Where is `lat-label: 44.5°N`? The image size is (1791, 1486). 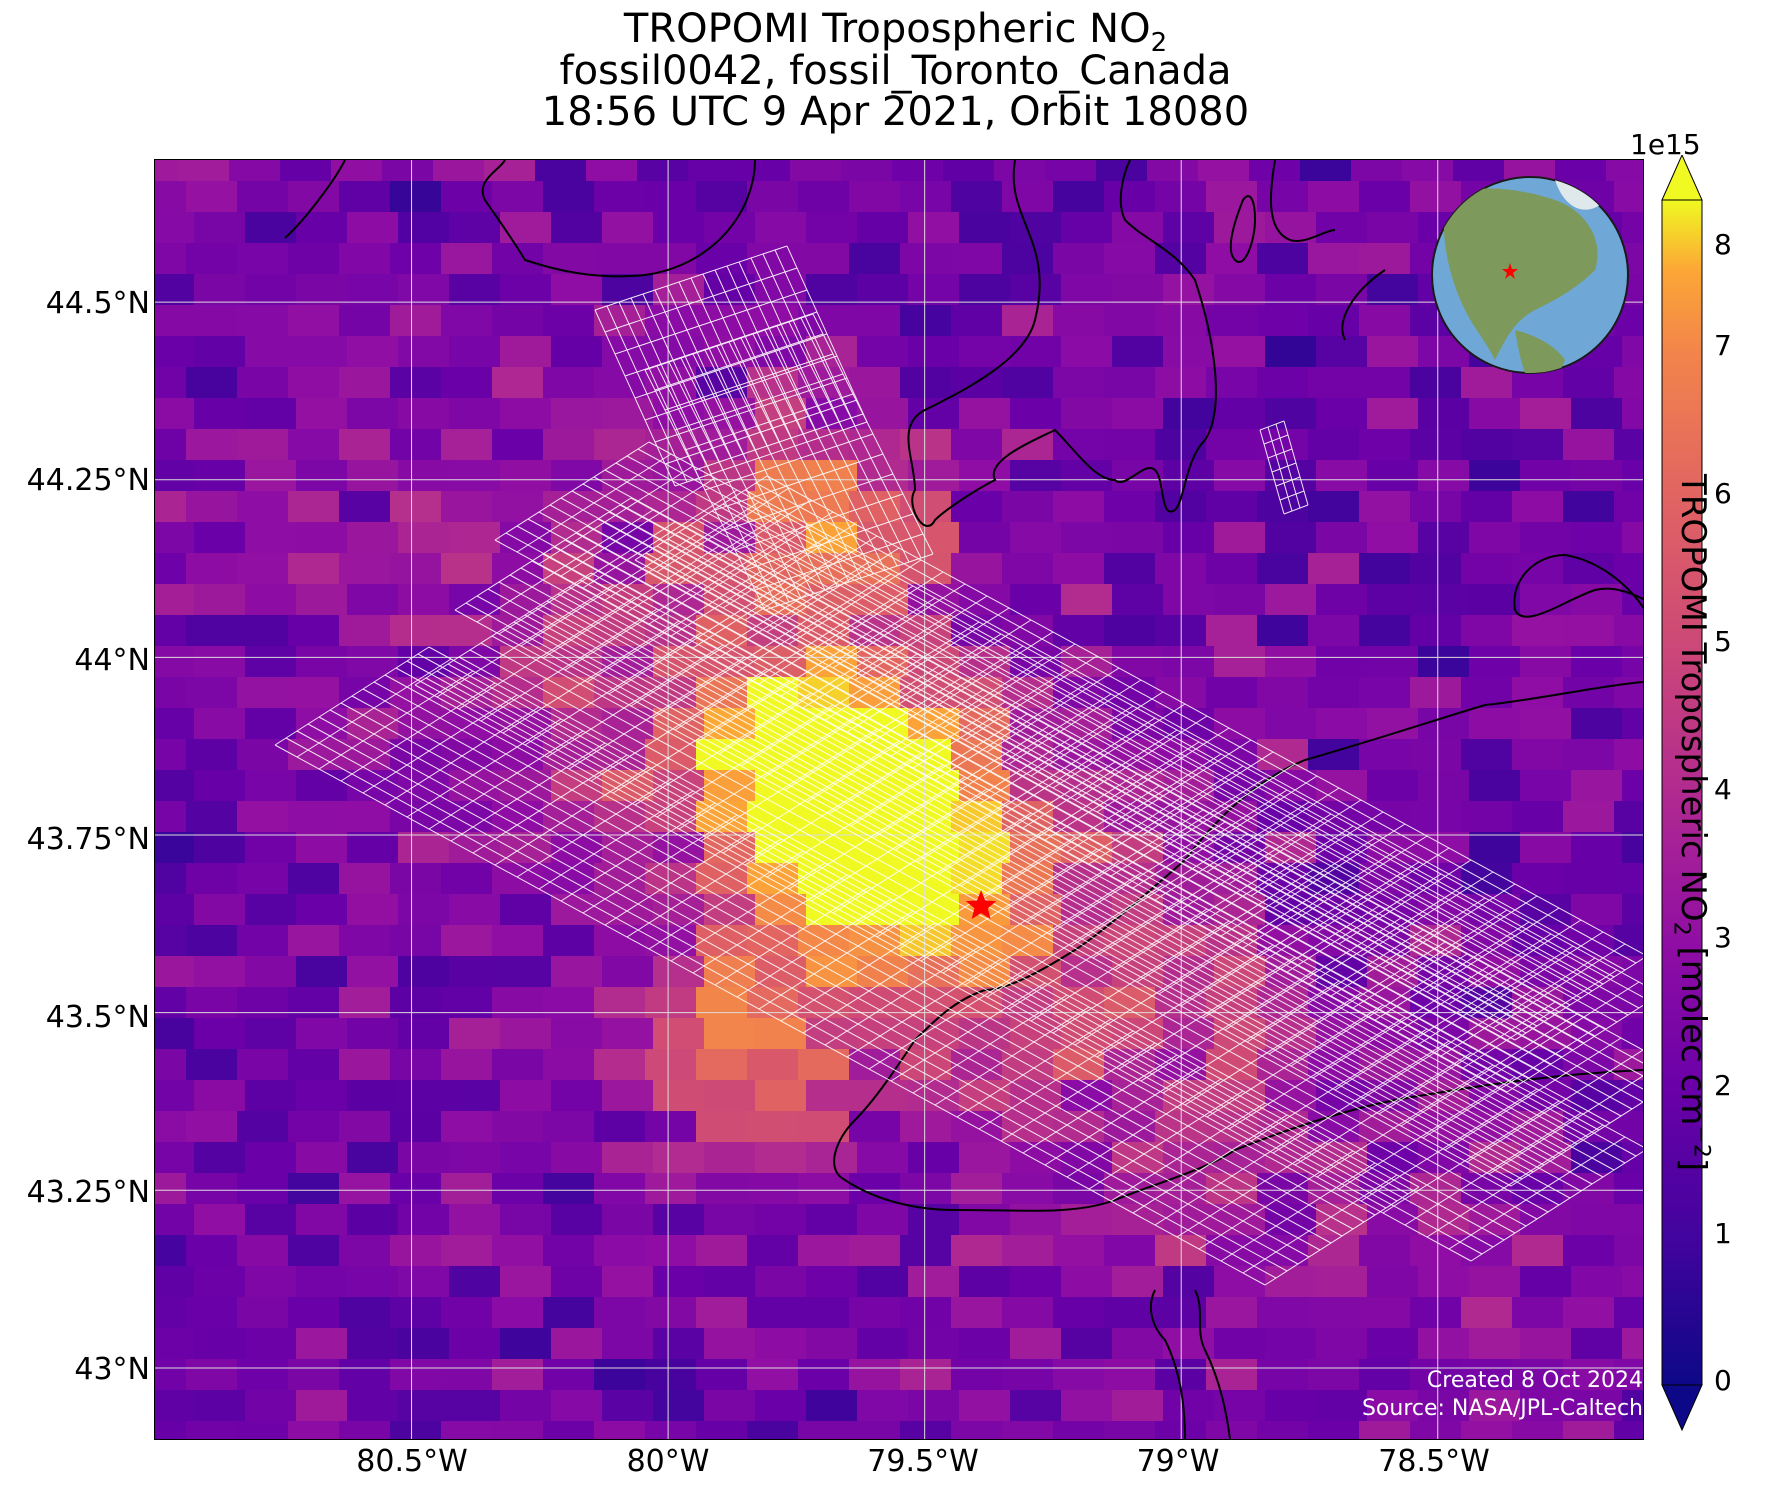
lat-label: 44.5°N is located at coordinates (97, 303).